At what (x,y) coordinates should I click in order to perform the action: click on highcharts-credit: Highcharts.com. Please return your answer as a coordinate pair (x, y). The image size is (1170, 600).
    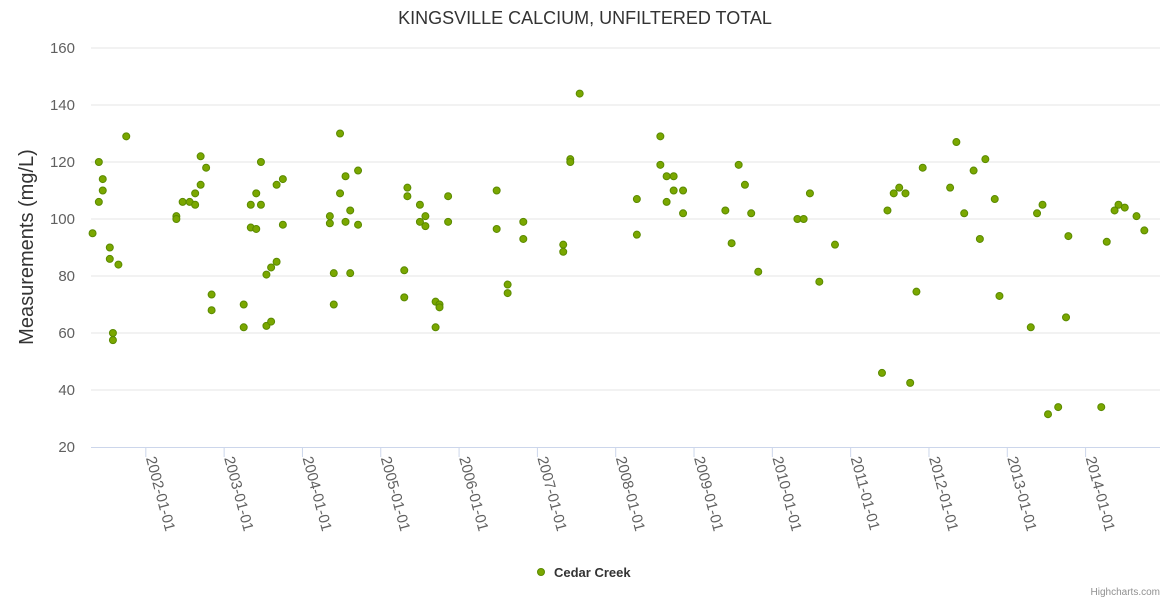
    Looking at the image, I should click on (1125, 592).